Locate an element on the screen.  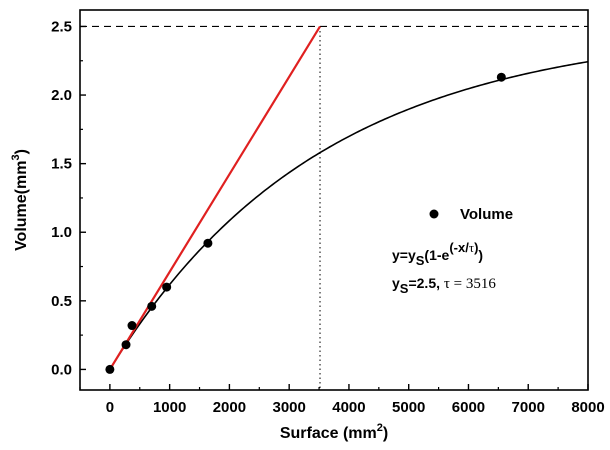
x-tick-label: 1000 is located at coordinates (169, 407).